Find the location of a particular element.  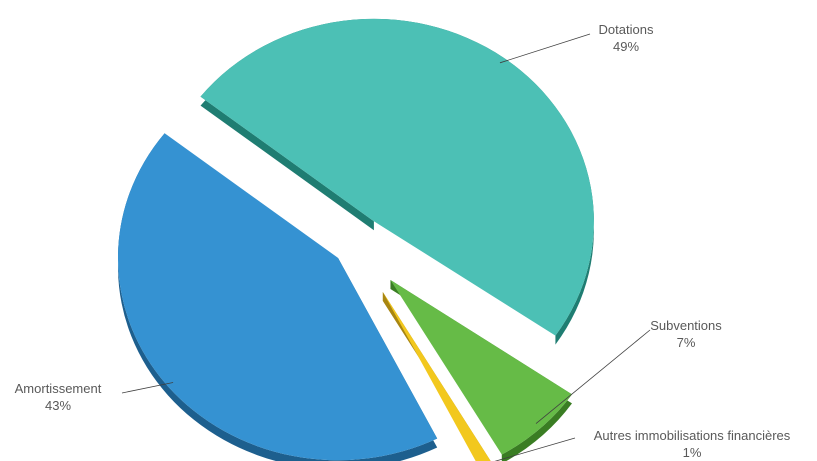

slice-subventions is located at coordinates (481, 367).